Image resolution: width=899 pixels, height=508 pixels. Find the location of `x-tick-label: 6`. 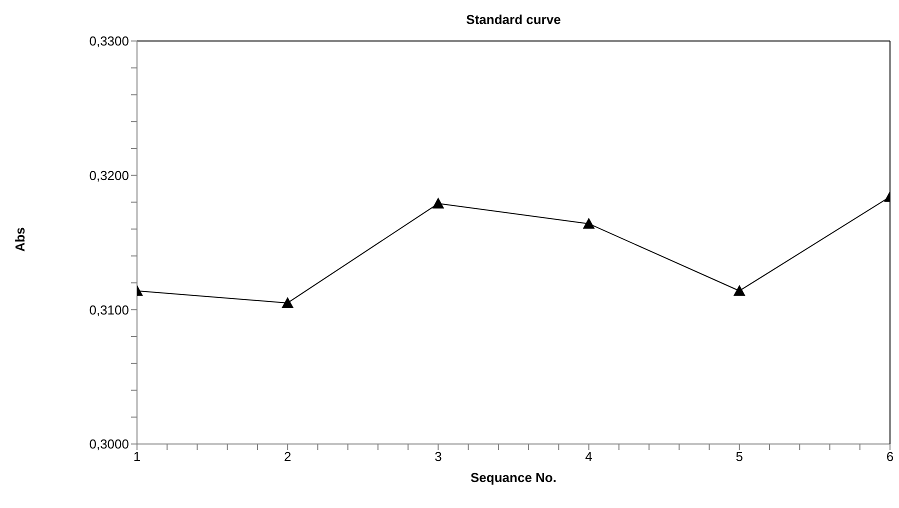

x-tick-label: 6 is located at coordinates (890, 456).